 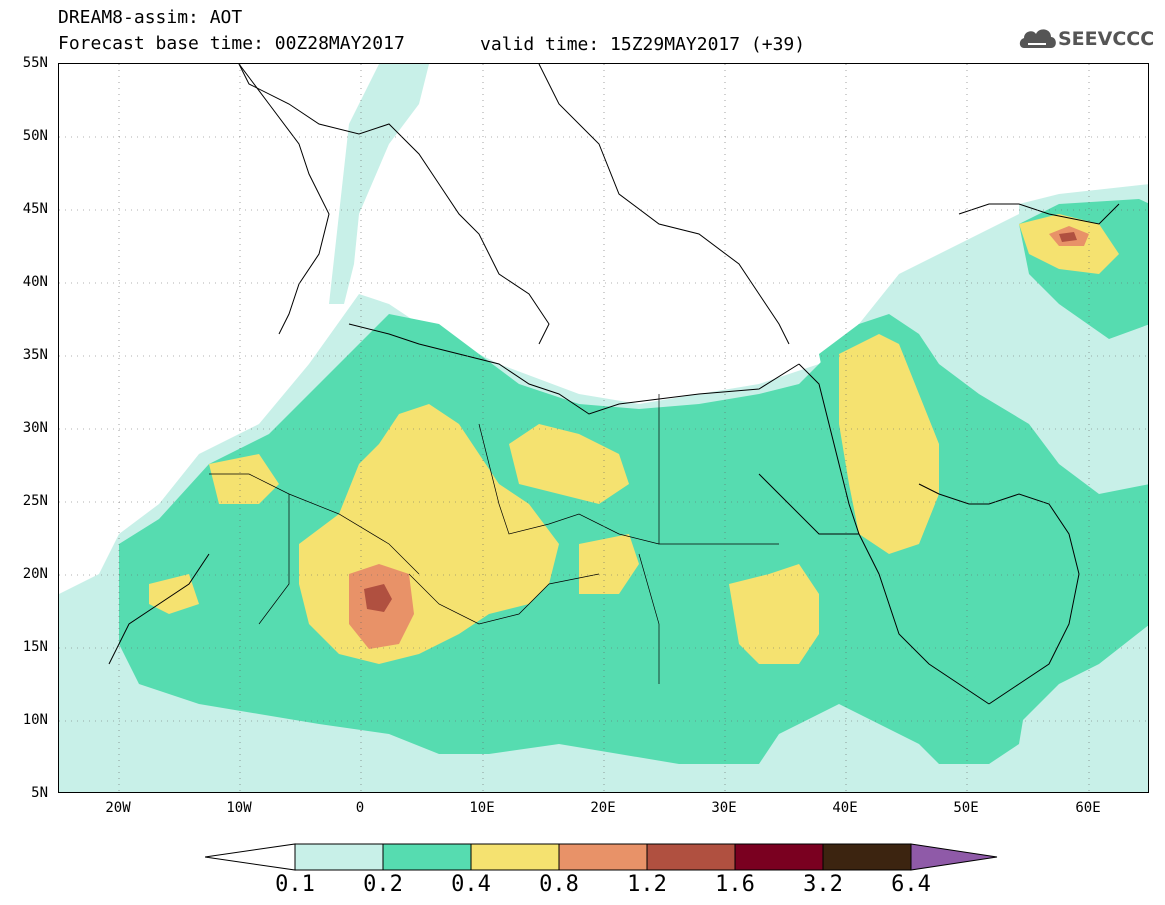 I want to click on colorbar-label: 1.6, so click(x=735, y=884).